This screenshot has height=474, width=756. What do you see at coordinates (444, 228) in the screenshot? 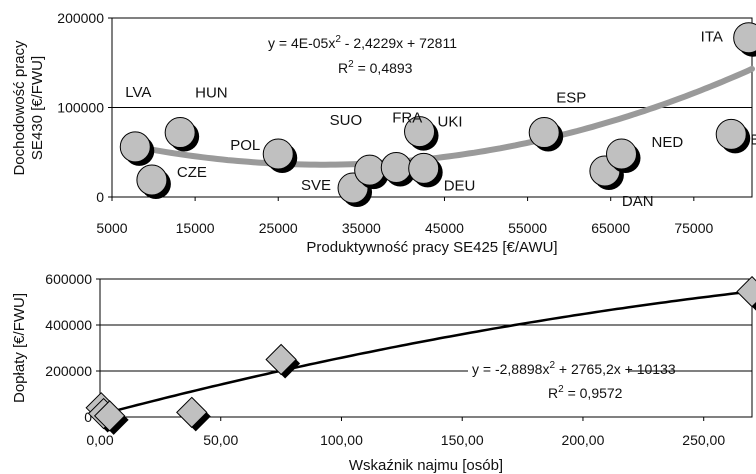
I see `x-tick-label: 45000` at bounding box center [444, 228].